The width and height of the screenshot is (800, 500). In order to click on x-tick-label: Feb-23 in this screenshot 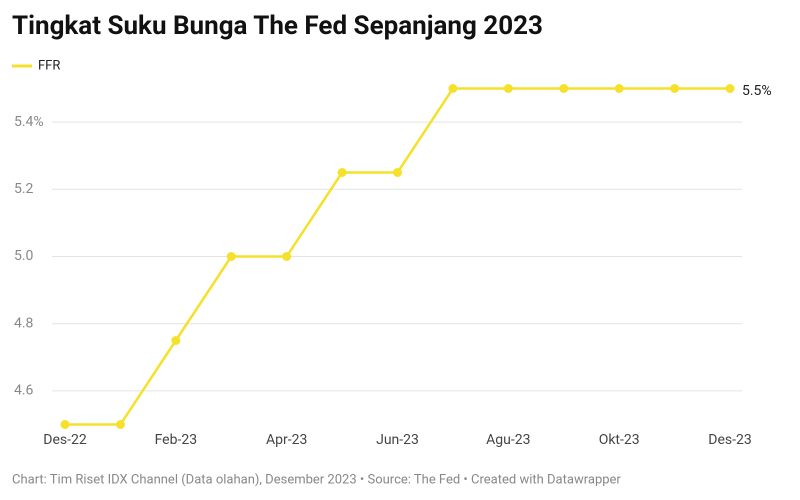, I will do `click(176, 440)`.